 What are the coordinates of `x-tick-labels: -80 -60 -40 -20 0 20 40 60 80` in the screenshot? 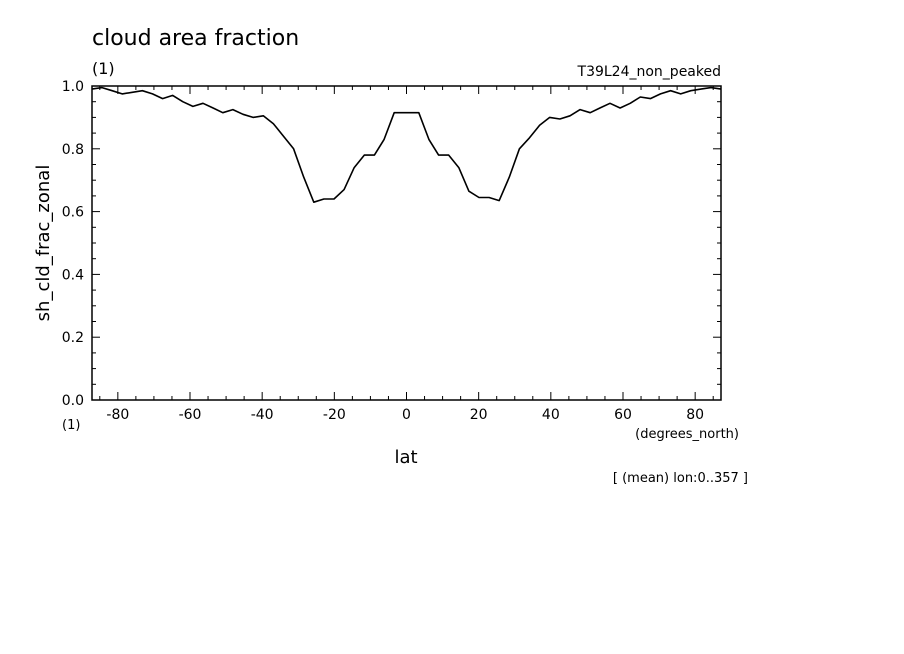 It's located at (405, 415).